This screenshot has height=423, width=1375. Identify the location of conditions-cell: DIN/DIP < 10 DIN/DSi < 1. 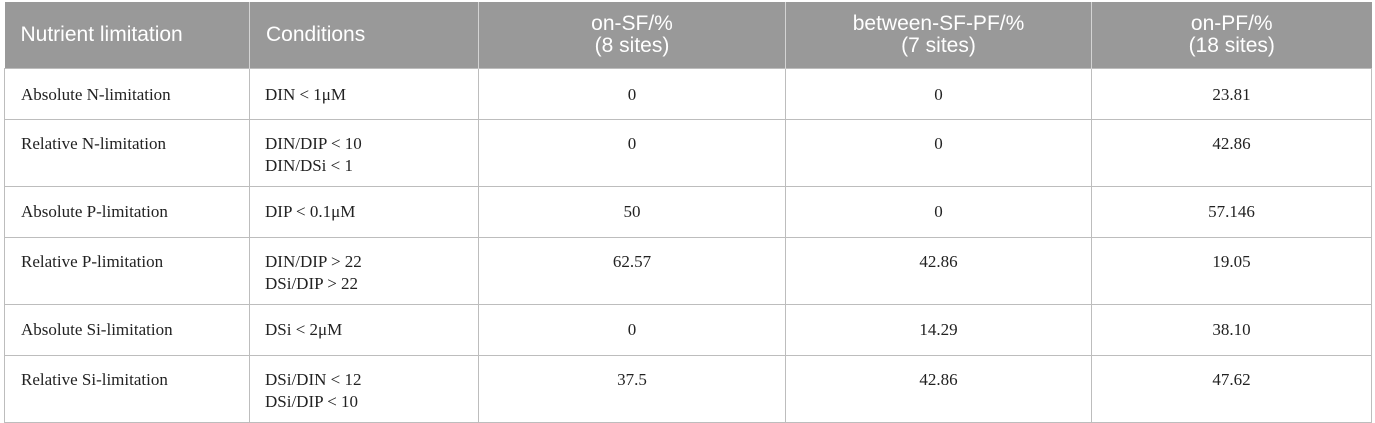
(364, 153).